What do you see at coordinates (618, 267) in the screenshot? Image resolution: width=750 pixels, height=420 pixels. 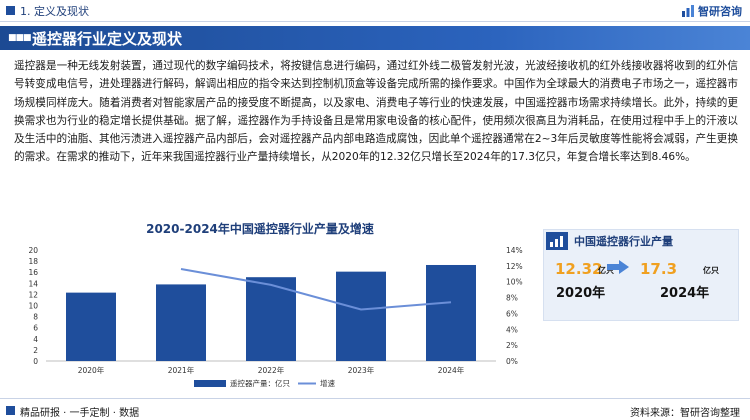 I see `arrow-right-icon` at bounding box center [618, 267].